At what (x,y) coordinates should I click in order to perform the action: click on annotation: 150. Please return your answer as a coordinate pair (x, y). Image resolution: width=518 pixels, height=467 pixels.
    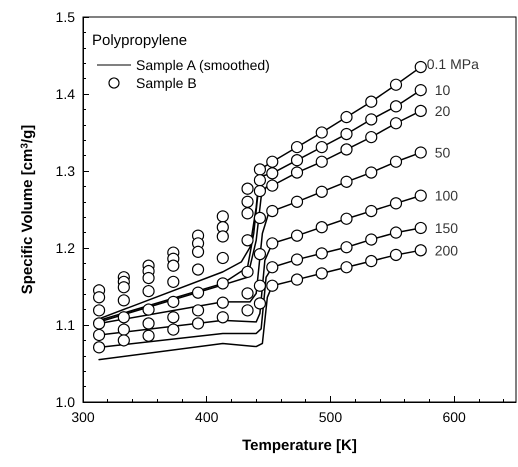
    Looking at the image, I should click on (446, 228).